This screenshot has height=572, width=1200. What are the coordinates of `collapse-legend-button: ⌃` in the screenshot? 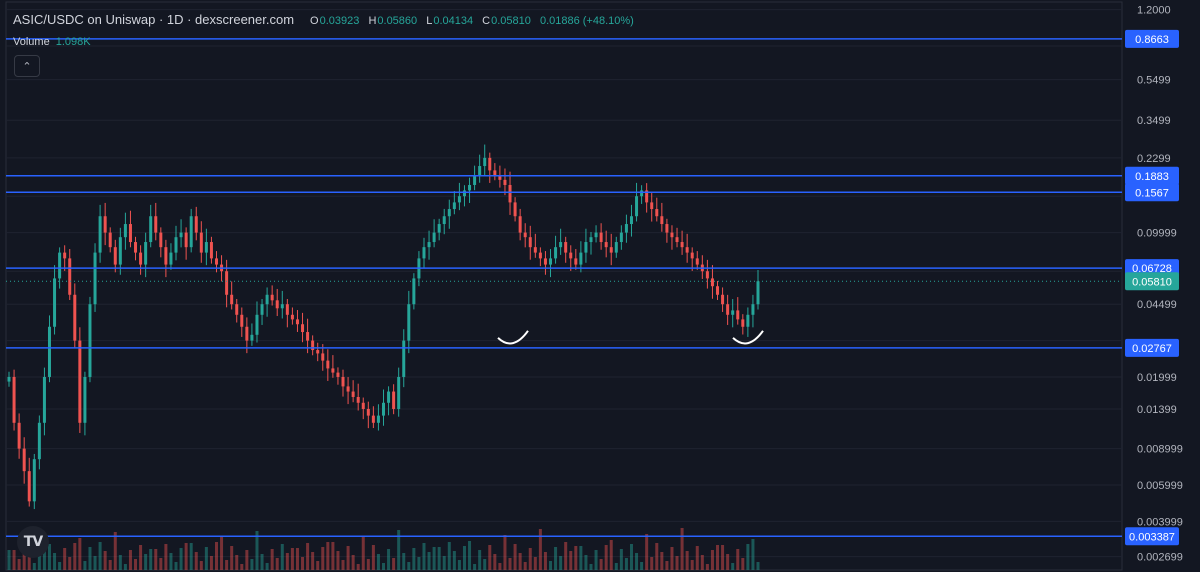 It's located at (27, 66).